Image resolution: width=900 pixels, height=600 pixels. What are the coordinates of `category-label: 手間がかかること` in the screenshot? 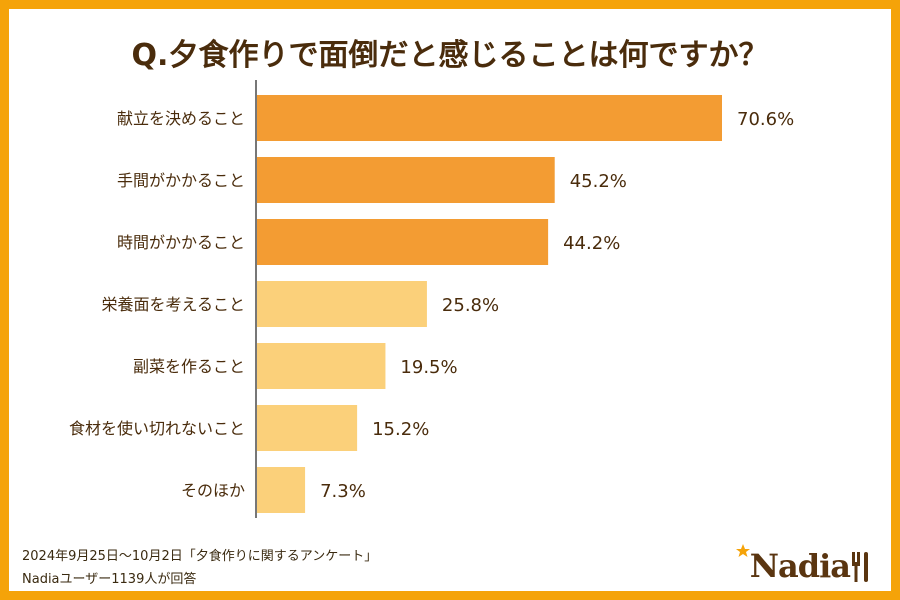 It's located at (181, 180).